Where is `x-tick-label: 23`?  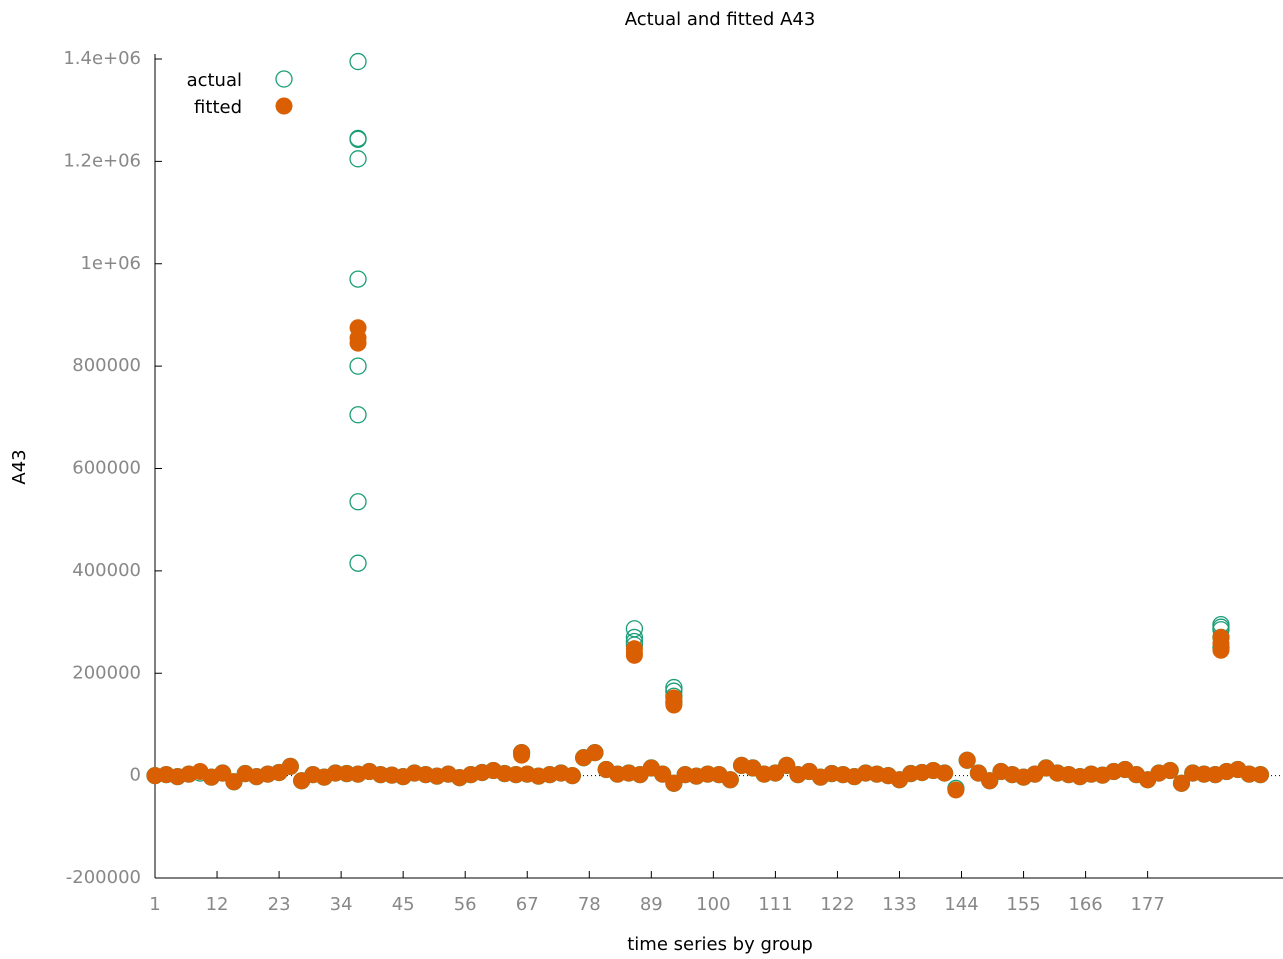
x-tick-label: 23 is located at coordinates (279, 904).